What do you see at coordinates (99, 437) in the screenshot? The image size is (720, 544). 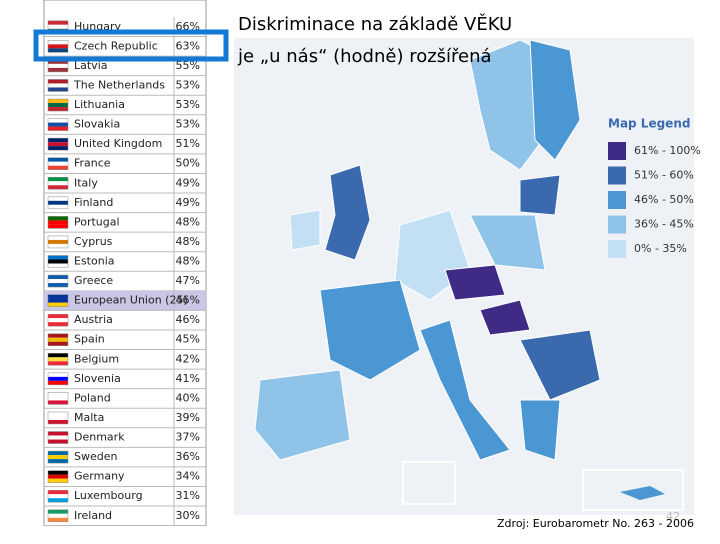 I see `country-name: Denmark` at bounding box center [99, 437].